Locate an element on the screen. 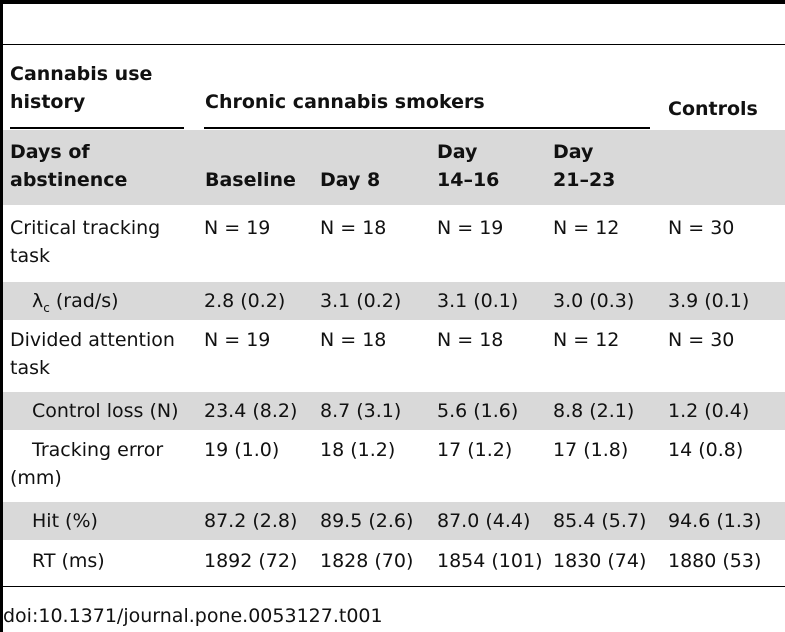 The width and height of the screenshot is (785, 632). table-header-rule is located at coordinates (394, 44).